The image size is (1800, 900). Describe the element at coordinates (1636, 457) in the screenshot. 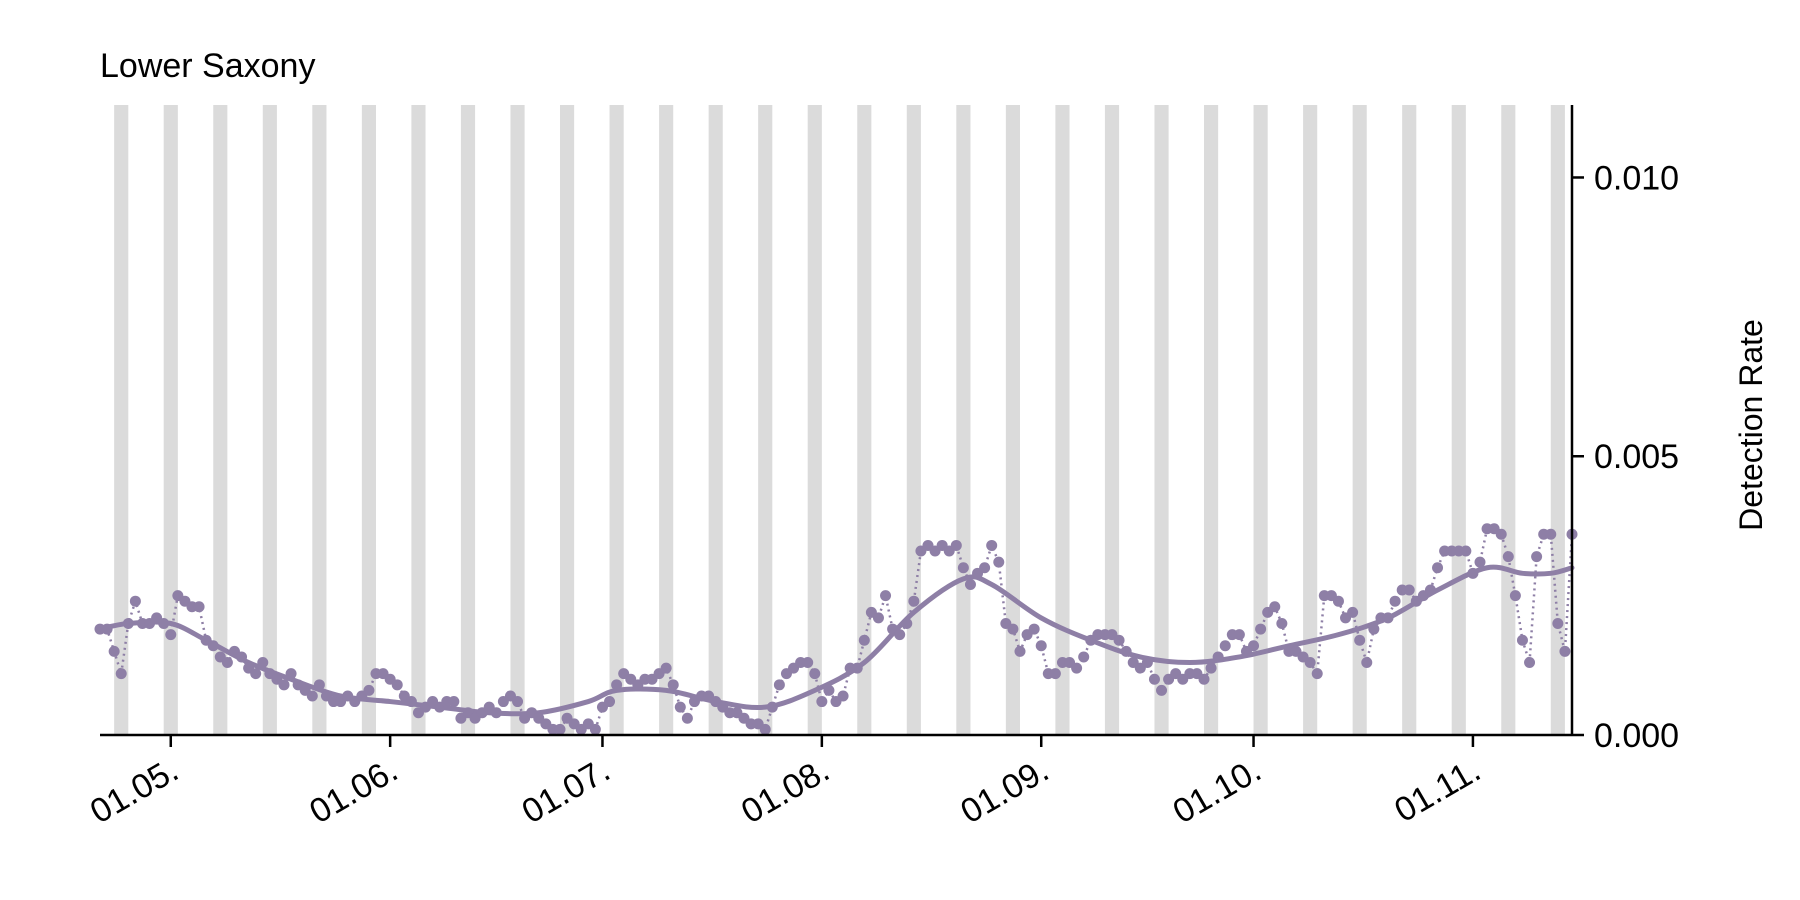

I see `y-tick-label: 0.005` at that location.